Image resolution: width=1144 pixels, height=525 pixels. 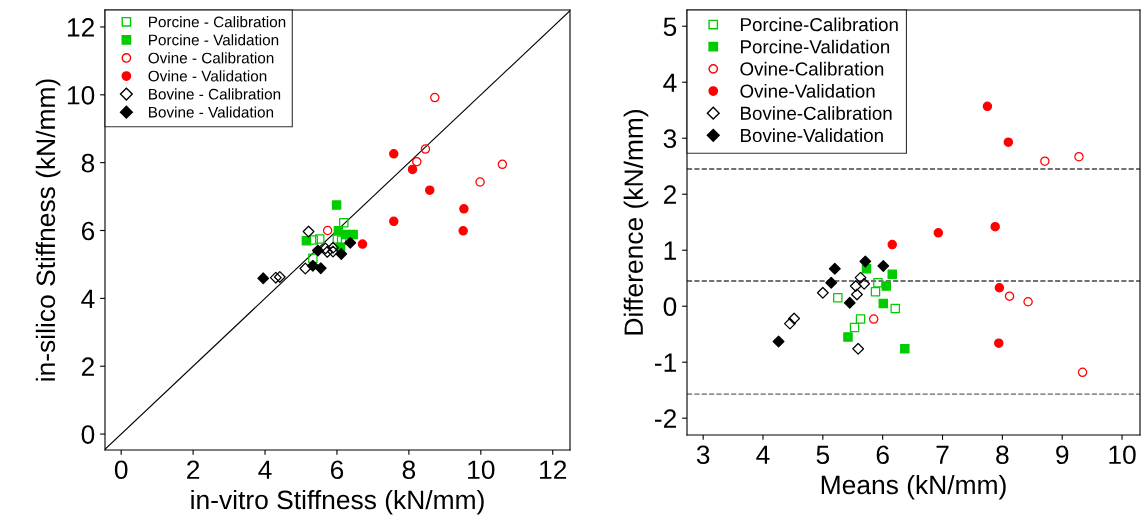 What do you see at coordinates (215, 94) in the screenshot?
I see `legend-label: Bovine - Calibration` at bounding box center [215, 94].